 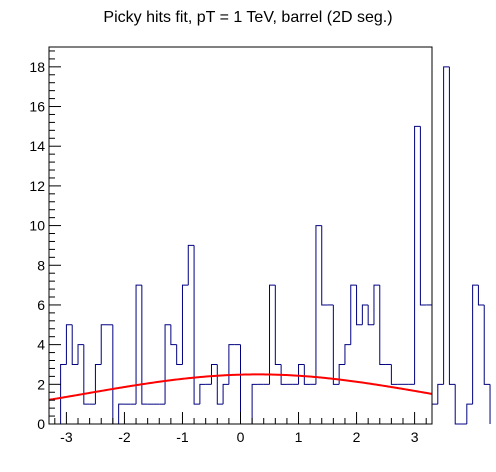 I want to click on y-tick-label: 2, so click(x=41, y=384).